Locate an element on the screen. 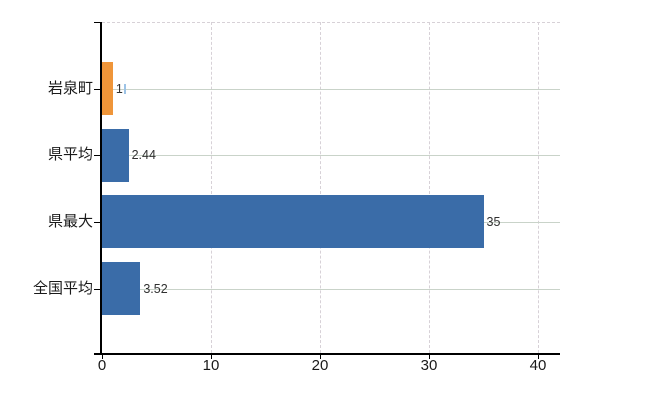 The height and width of the screenshot is (400, 650). bar-県最大 is located at coordinates (293, 222).